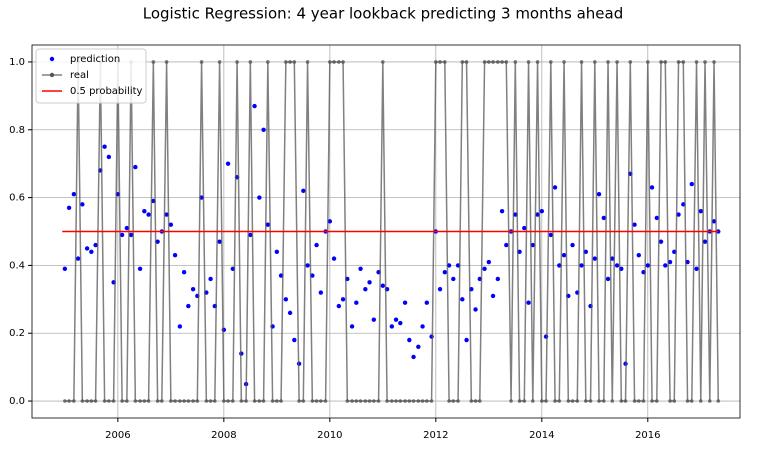 This screenshot has width=766, height=452. What do you see at coordinates (117, 435) in the screenshot?
I see `x-tick-label: 2006` at bounding box center [117, 435].